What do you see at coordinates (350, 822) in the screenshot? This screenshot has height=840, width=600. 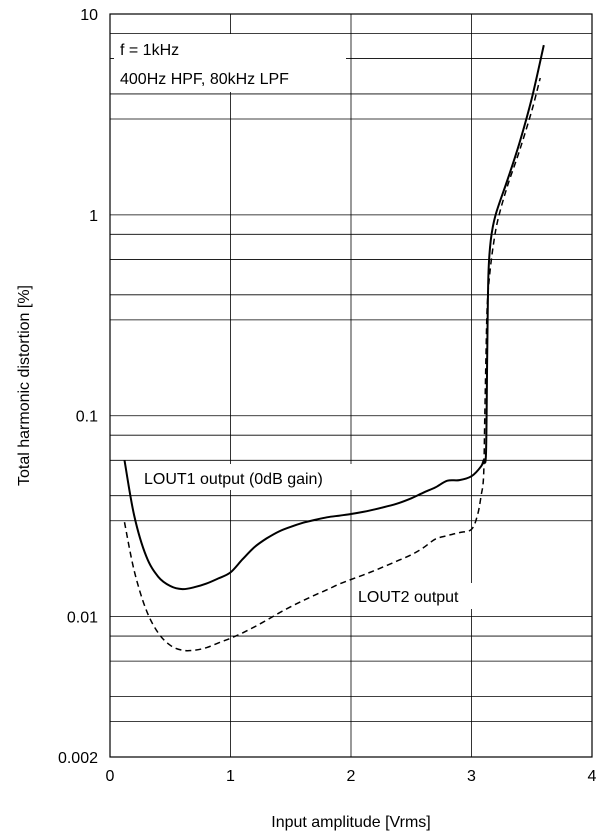 I see `x-axis-label: Input amplitude [Vrms]` at bounding box center [350, 822].